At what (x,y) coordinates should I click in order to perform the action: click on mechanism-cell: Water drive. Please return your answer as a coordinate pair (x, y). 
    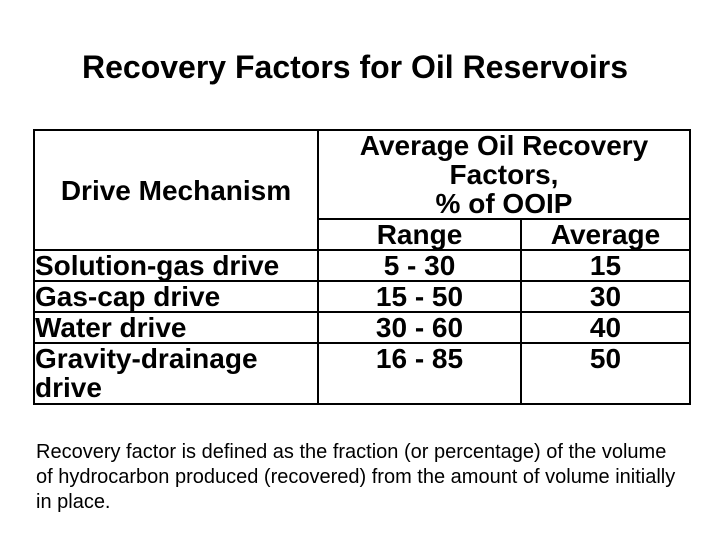
    Looking at the image, I should click on (176, 327).